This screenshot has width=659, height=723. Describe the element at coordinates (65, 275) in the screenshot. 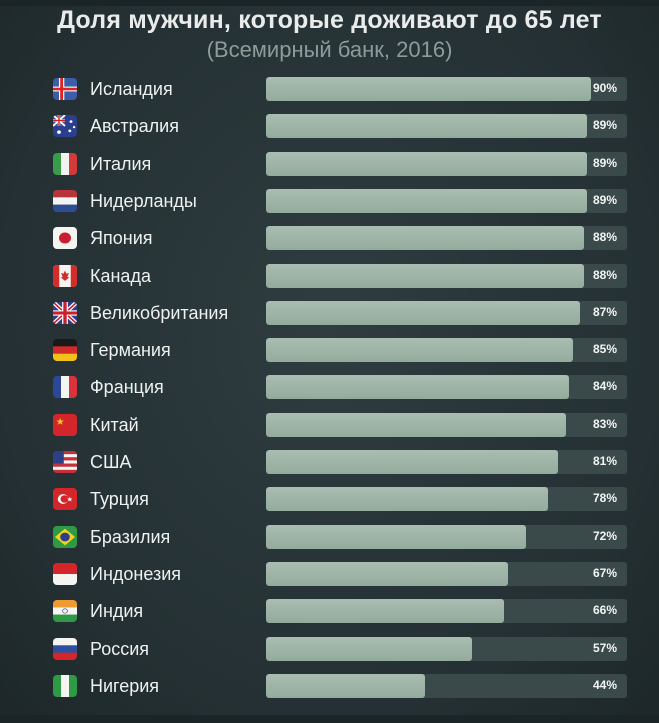

I see `canada-flag-icon` at that location.